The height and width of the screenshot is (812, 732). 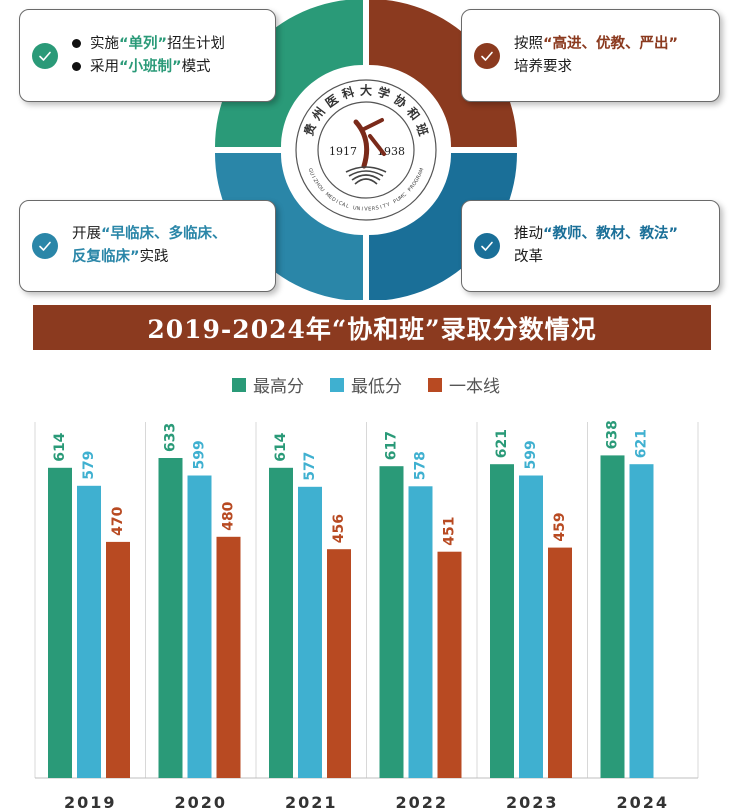 What do you see at coordinates (611, 234) in the screenshot?
I see `card-highlight: “教师、教材、教法”` at bounding box center [611, 234].